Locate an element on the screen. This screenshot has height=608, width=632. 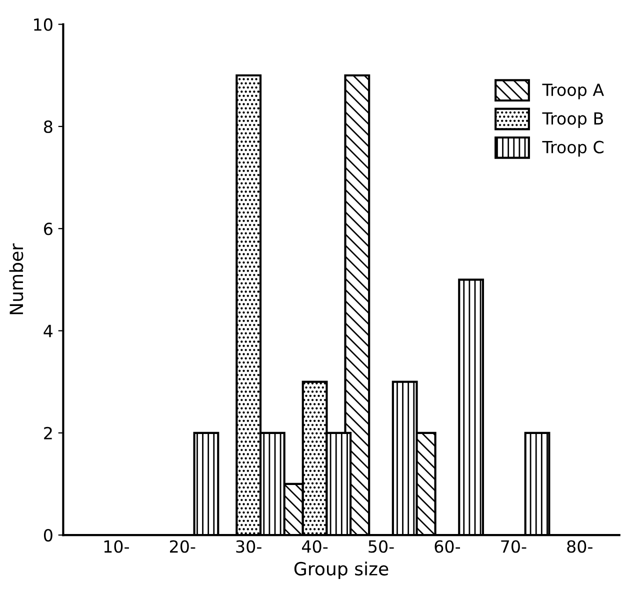
legend-label: Troop A is located at coordinates (573, 92).